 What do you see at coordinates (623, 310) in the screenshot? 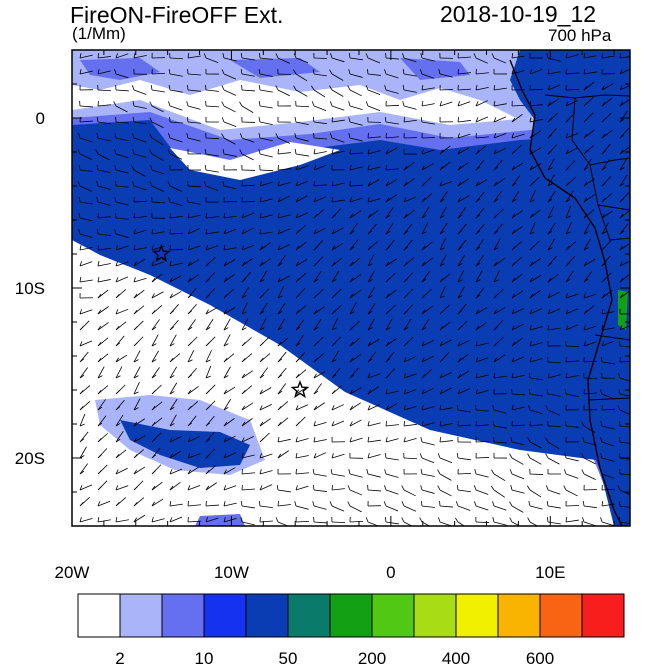
I see `land-green-patch` at bounding box center [623, 310].